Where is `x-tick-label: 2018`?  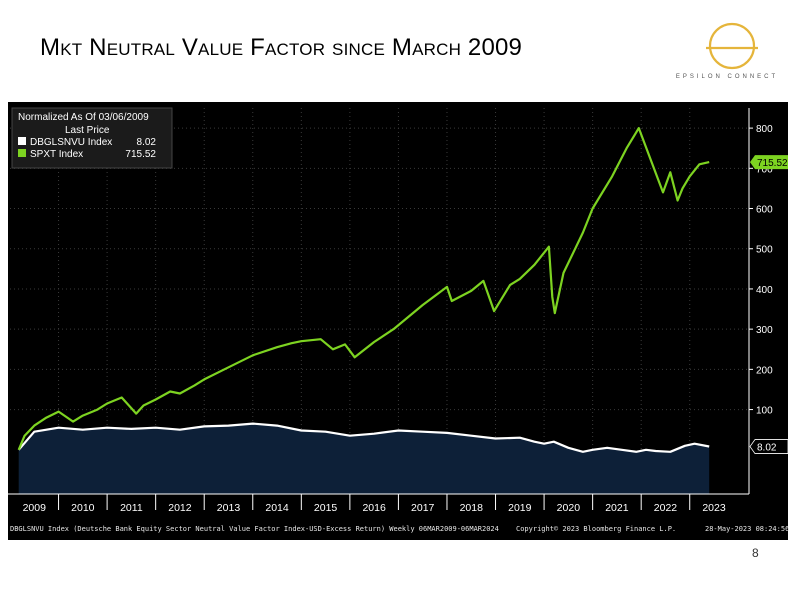 x-tick-label: 2018 is located at coordinates (472, 508).